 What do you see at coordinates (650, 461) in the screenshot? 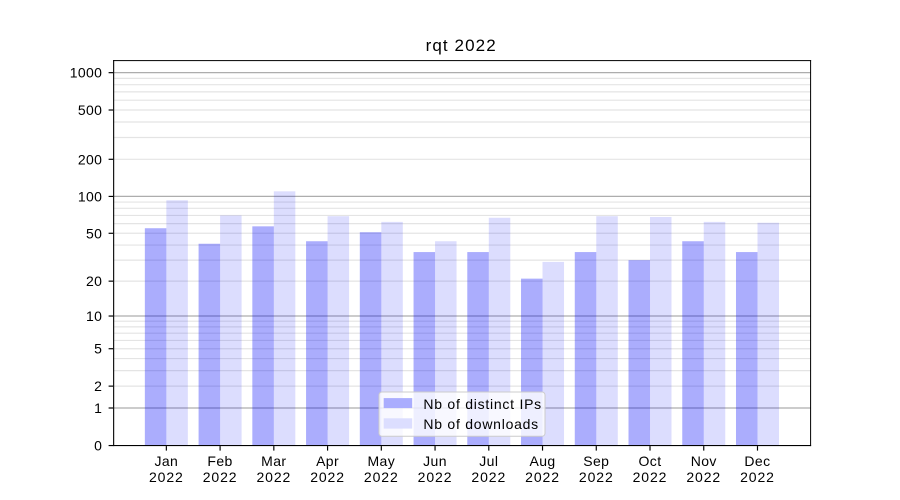
I see `svg-text: Oct` at bounding box center [650, 461].